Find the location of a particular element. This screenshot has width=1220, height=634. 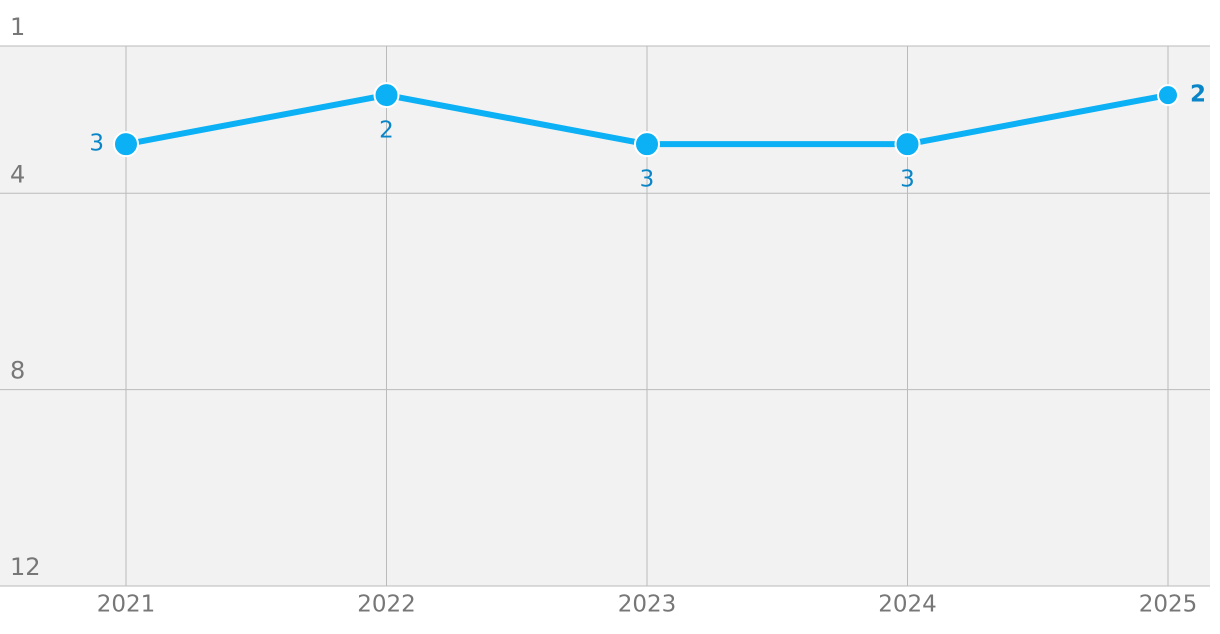

x-tick-label: 2021 is located at coordinates (126, 605).